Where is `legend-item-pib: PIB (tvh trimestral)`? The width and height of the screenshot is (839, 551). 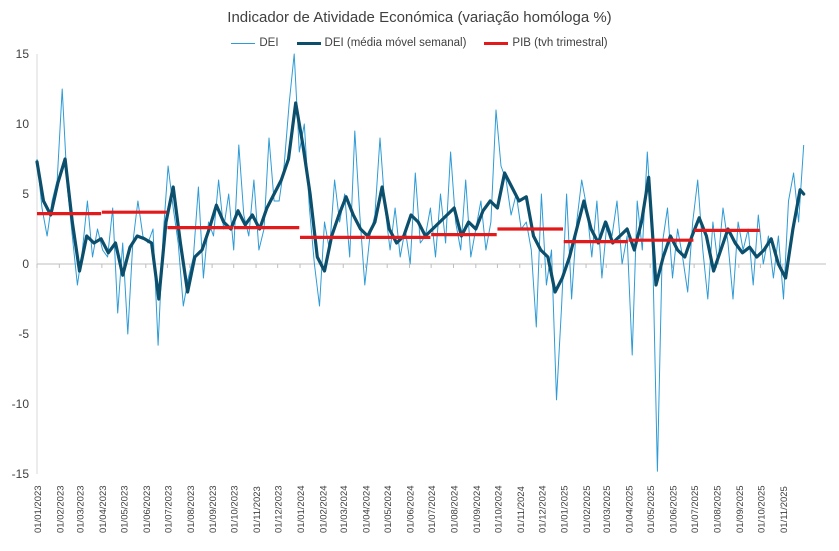 legend-item-pib: PIB (tvh trimestral) is located at coordinates (546, 43).